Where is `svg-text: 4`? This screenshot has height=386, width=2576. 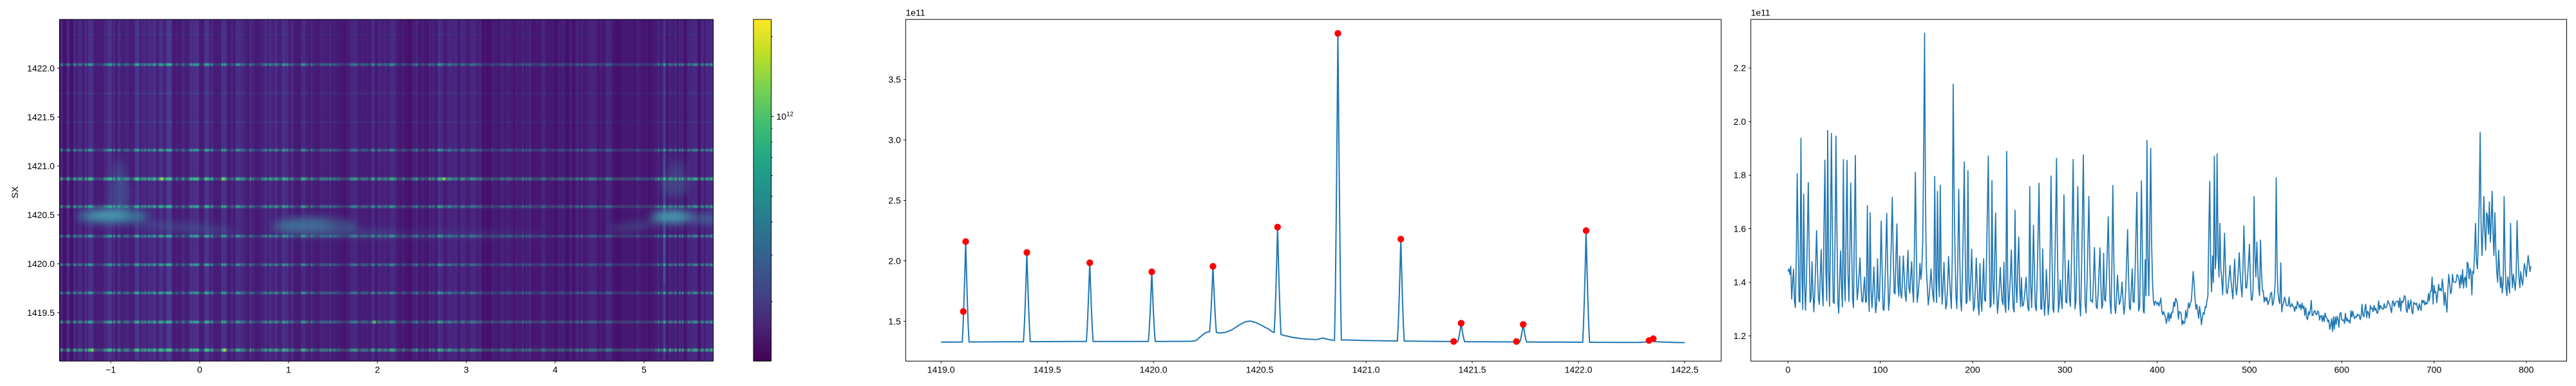 svg-text: 4 is located at coordinates (555, 370).